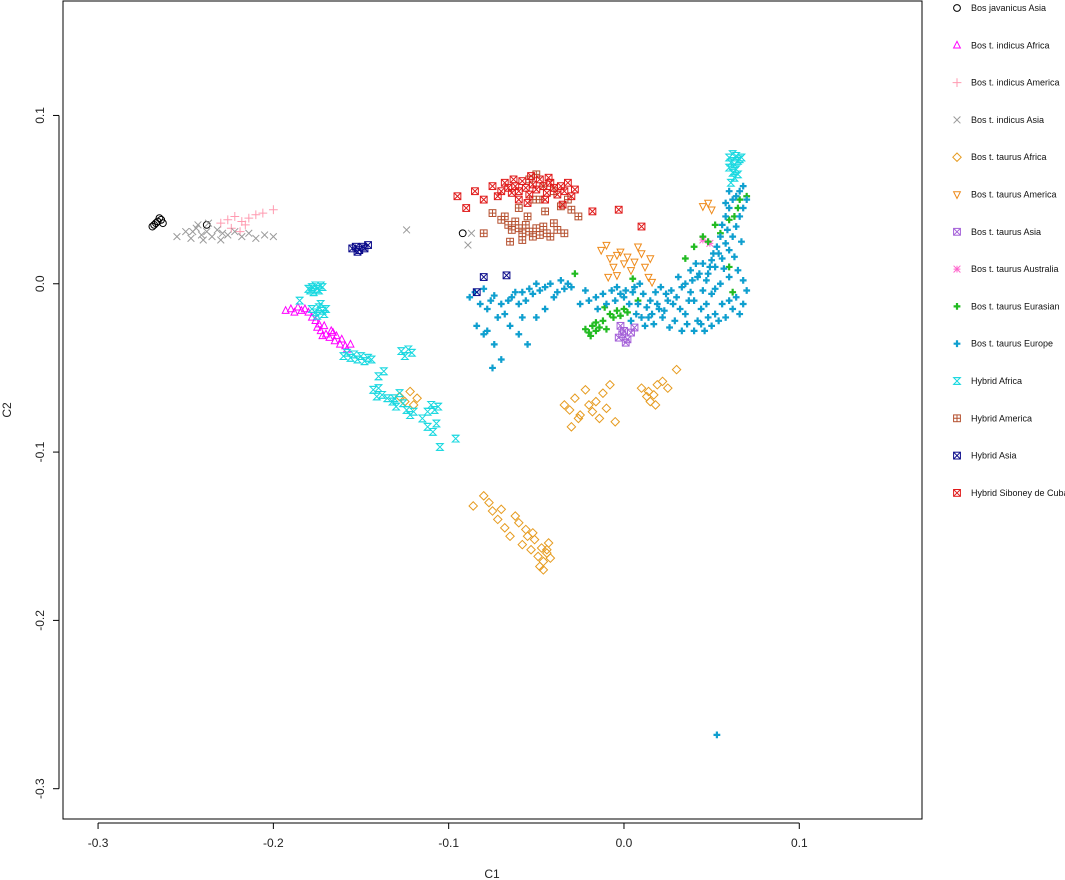 This screenshot has height=880, width=1065. I want to click on legend-label: Bos t. taurus Africa, so click(1009, 157).